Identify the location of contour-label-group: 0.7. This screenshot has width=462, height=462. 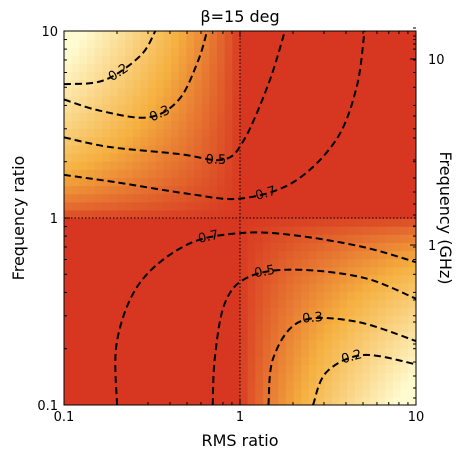
(266, 194).